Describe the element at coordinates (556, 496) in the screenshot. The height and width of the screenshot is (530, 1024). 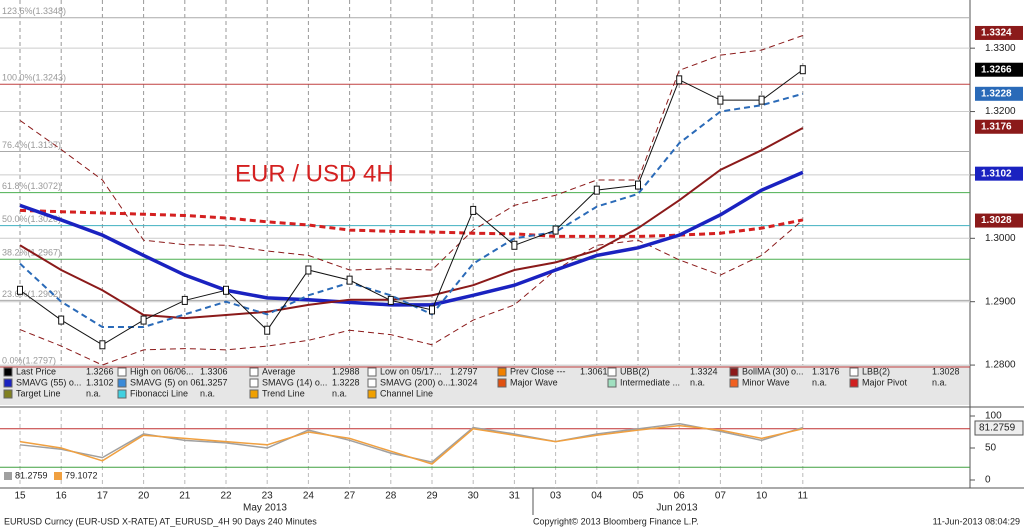
I see `x-tick-label: 03` at that location.